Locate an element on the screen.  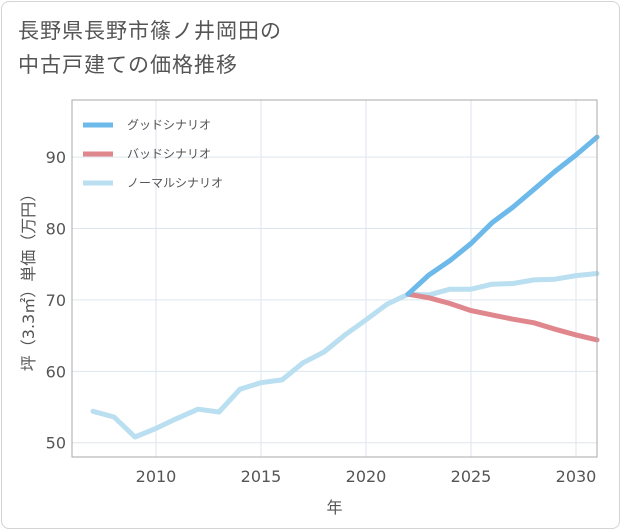
x-axis-title: 年 is located at coordinates (334, 507).